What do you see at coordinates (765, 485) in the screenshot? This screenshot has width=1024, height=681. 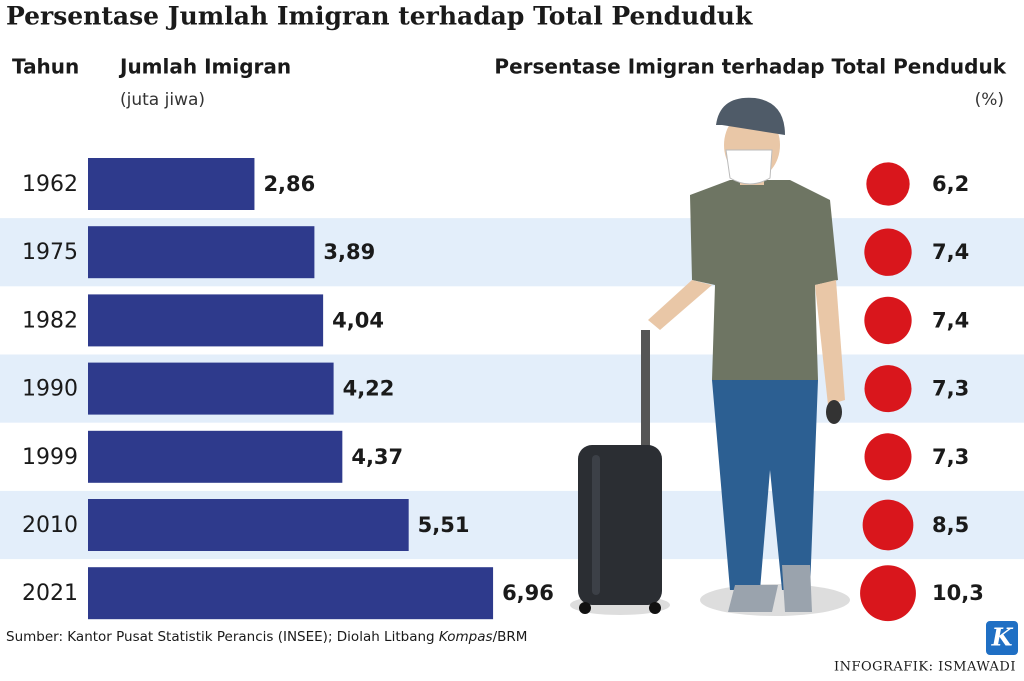 I see `jeans` at bounding box center [765, 485].